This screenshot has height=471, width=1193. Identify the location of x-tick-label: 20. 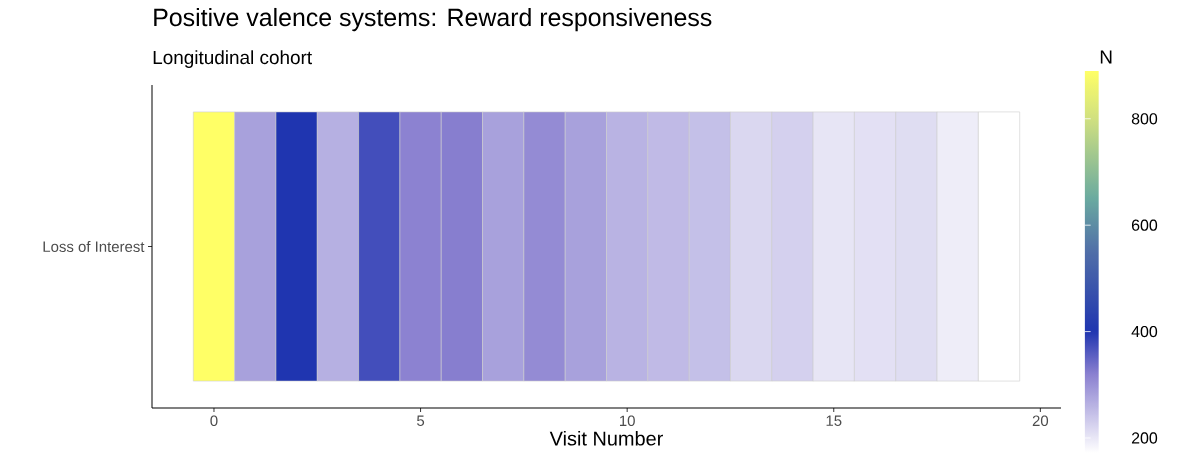
(1040, 421).